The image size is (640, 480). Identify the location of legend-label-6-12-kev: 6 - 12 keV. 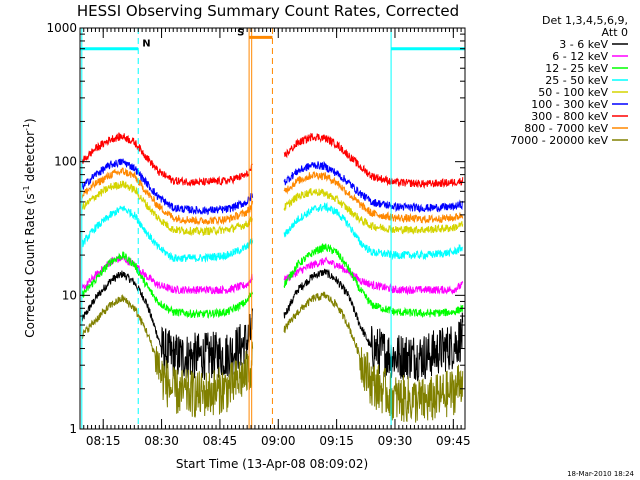
(580, 56).